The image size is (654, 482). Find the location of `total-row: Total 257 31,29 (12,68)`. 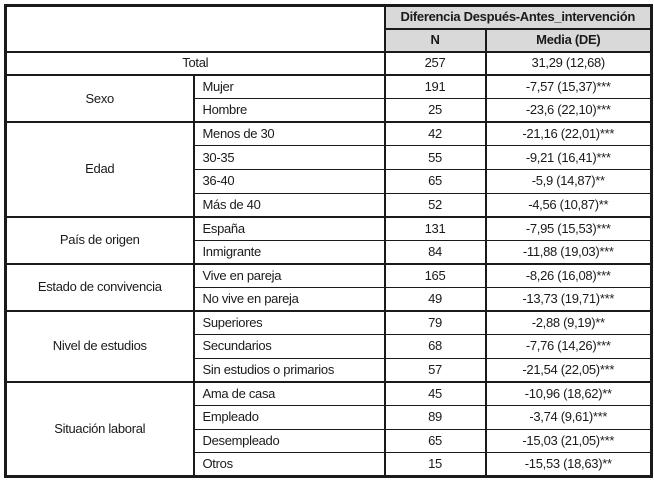

total-row: Total 257 31,29 (12,68) is located at coordinates (328, 63).